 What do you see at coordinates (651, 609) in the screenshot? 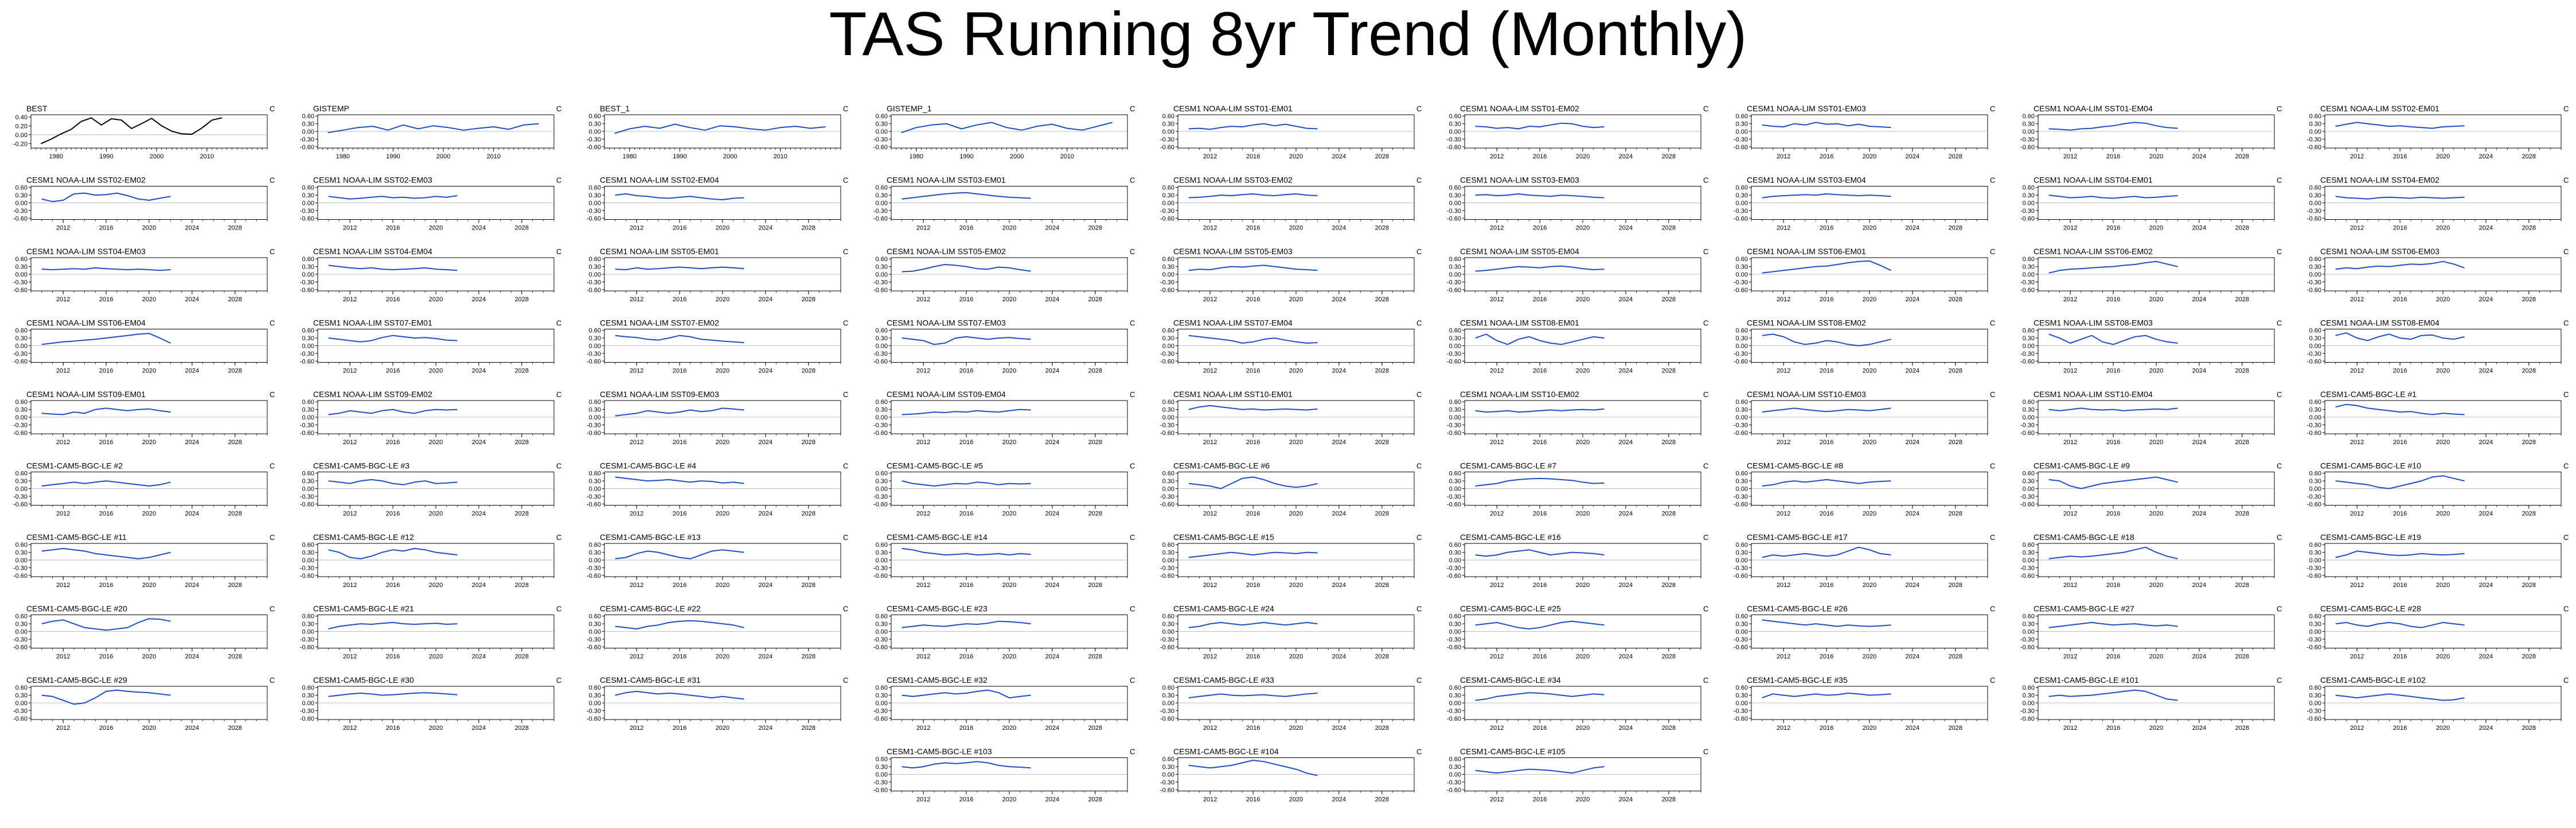
I see `panel-title: CESM1-CAM5-BGC-LE #22` at bounding box center [651, 609].